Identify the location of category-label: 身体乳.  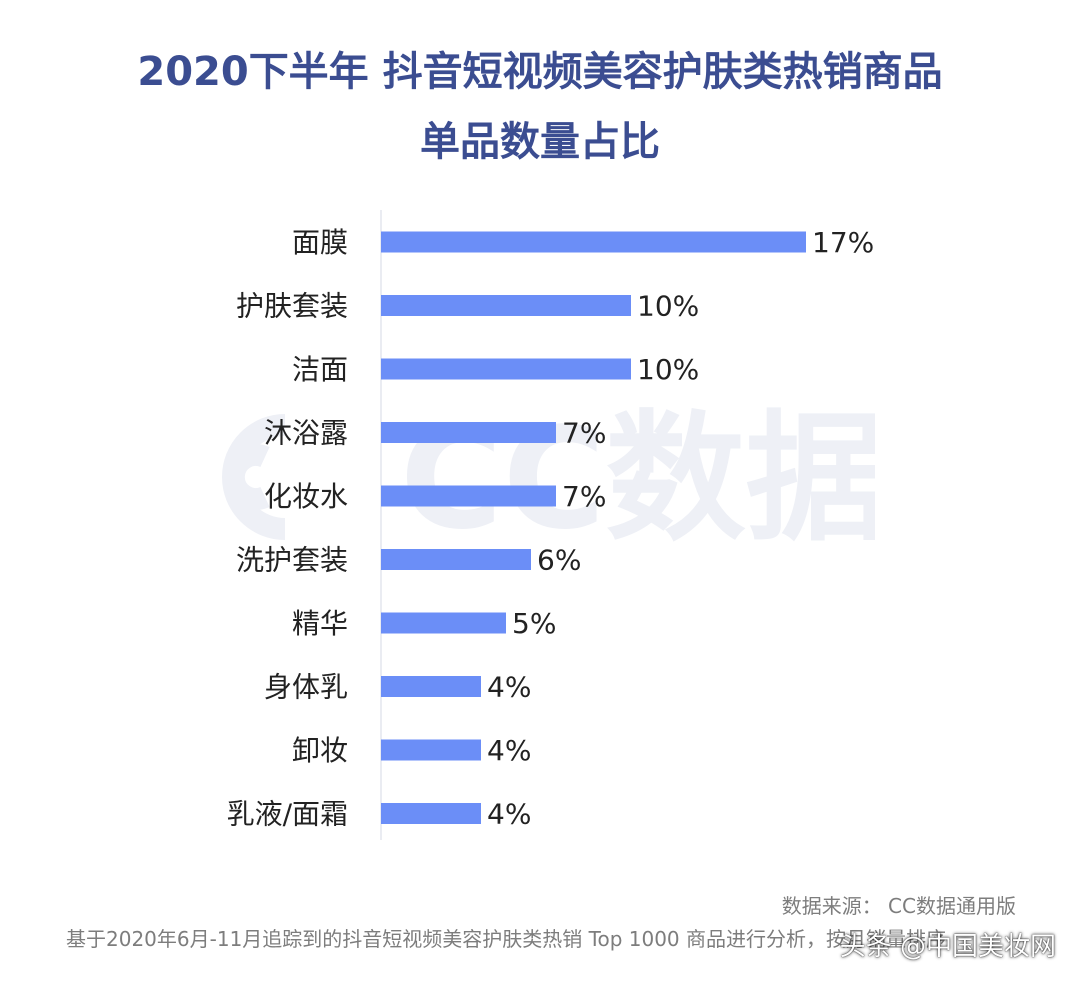
(306, 687).